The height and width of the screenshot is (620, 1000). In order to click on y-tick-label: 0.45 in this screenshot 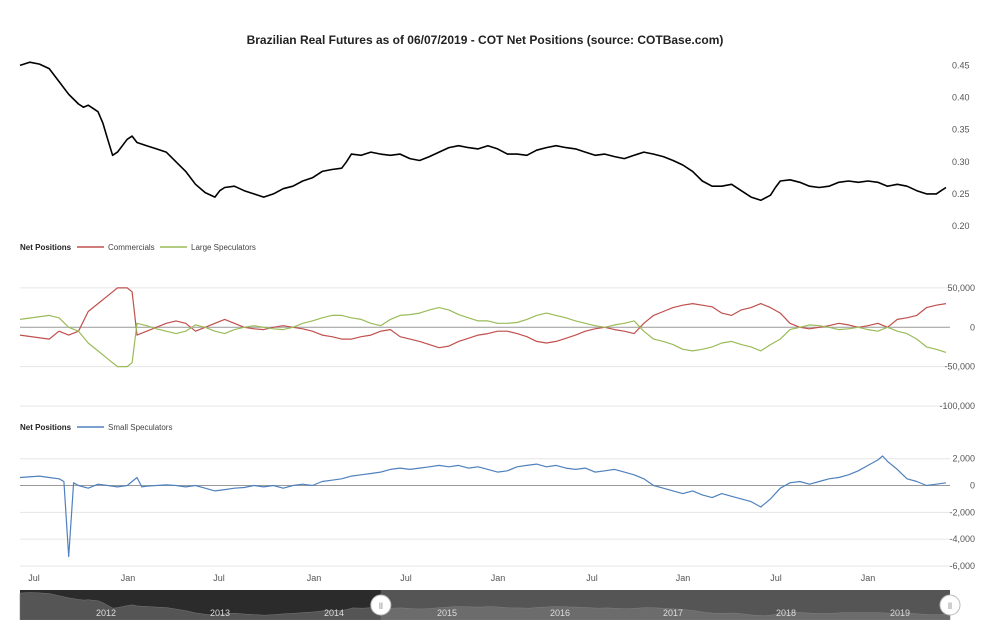, I will do `click(961, 65)`.